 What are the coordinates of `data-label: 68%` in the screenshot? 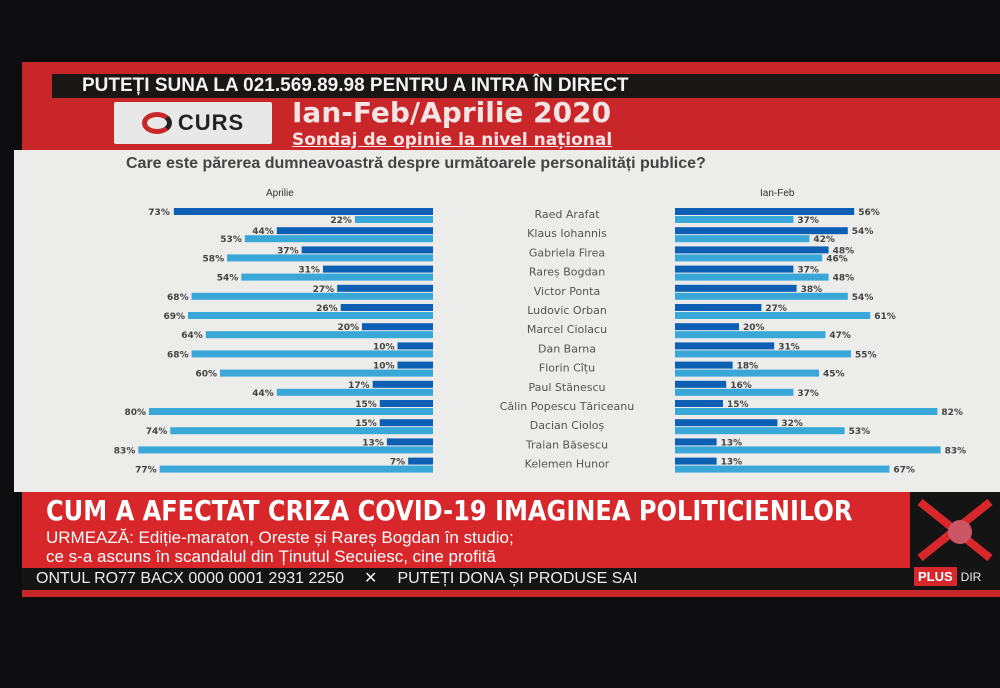 It's located at (178, 298).